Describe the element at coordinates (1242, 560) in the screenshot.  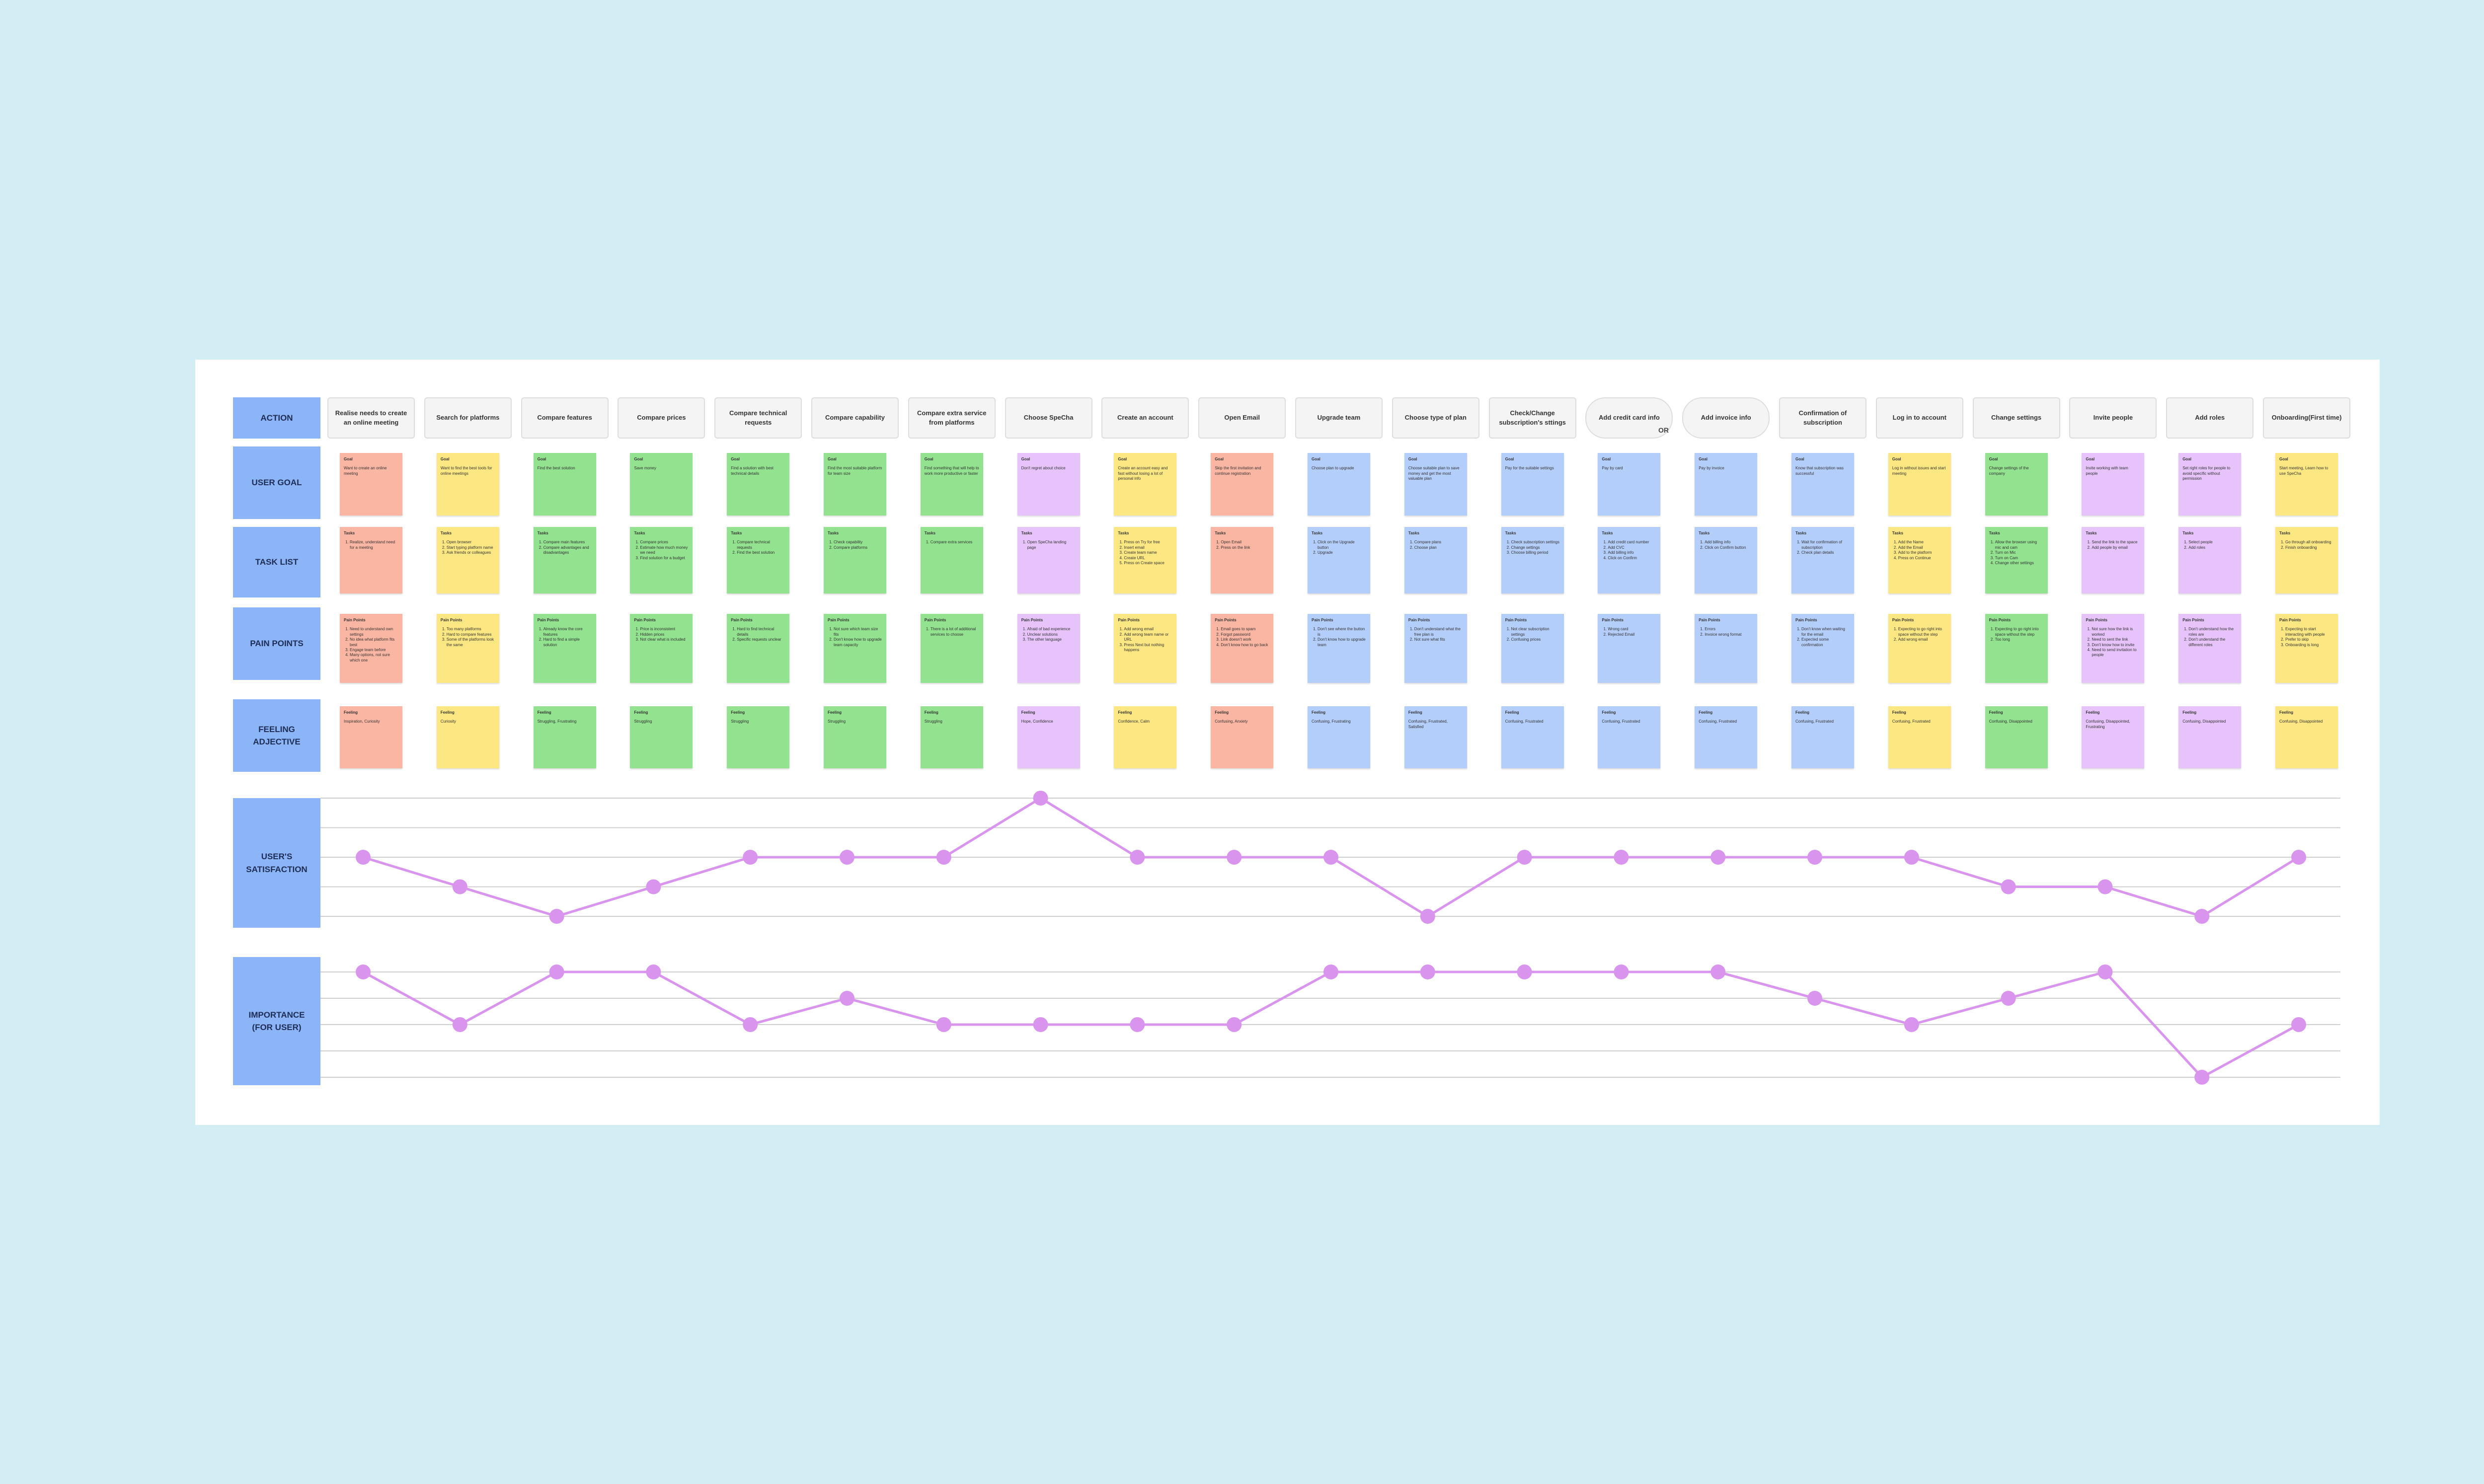
I see `sticky-note: Tasks Open EmailPress on the link` at that location.